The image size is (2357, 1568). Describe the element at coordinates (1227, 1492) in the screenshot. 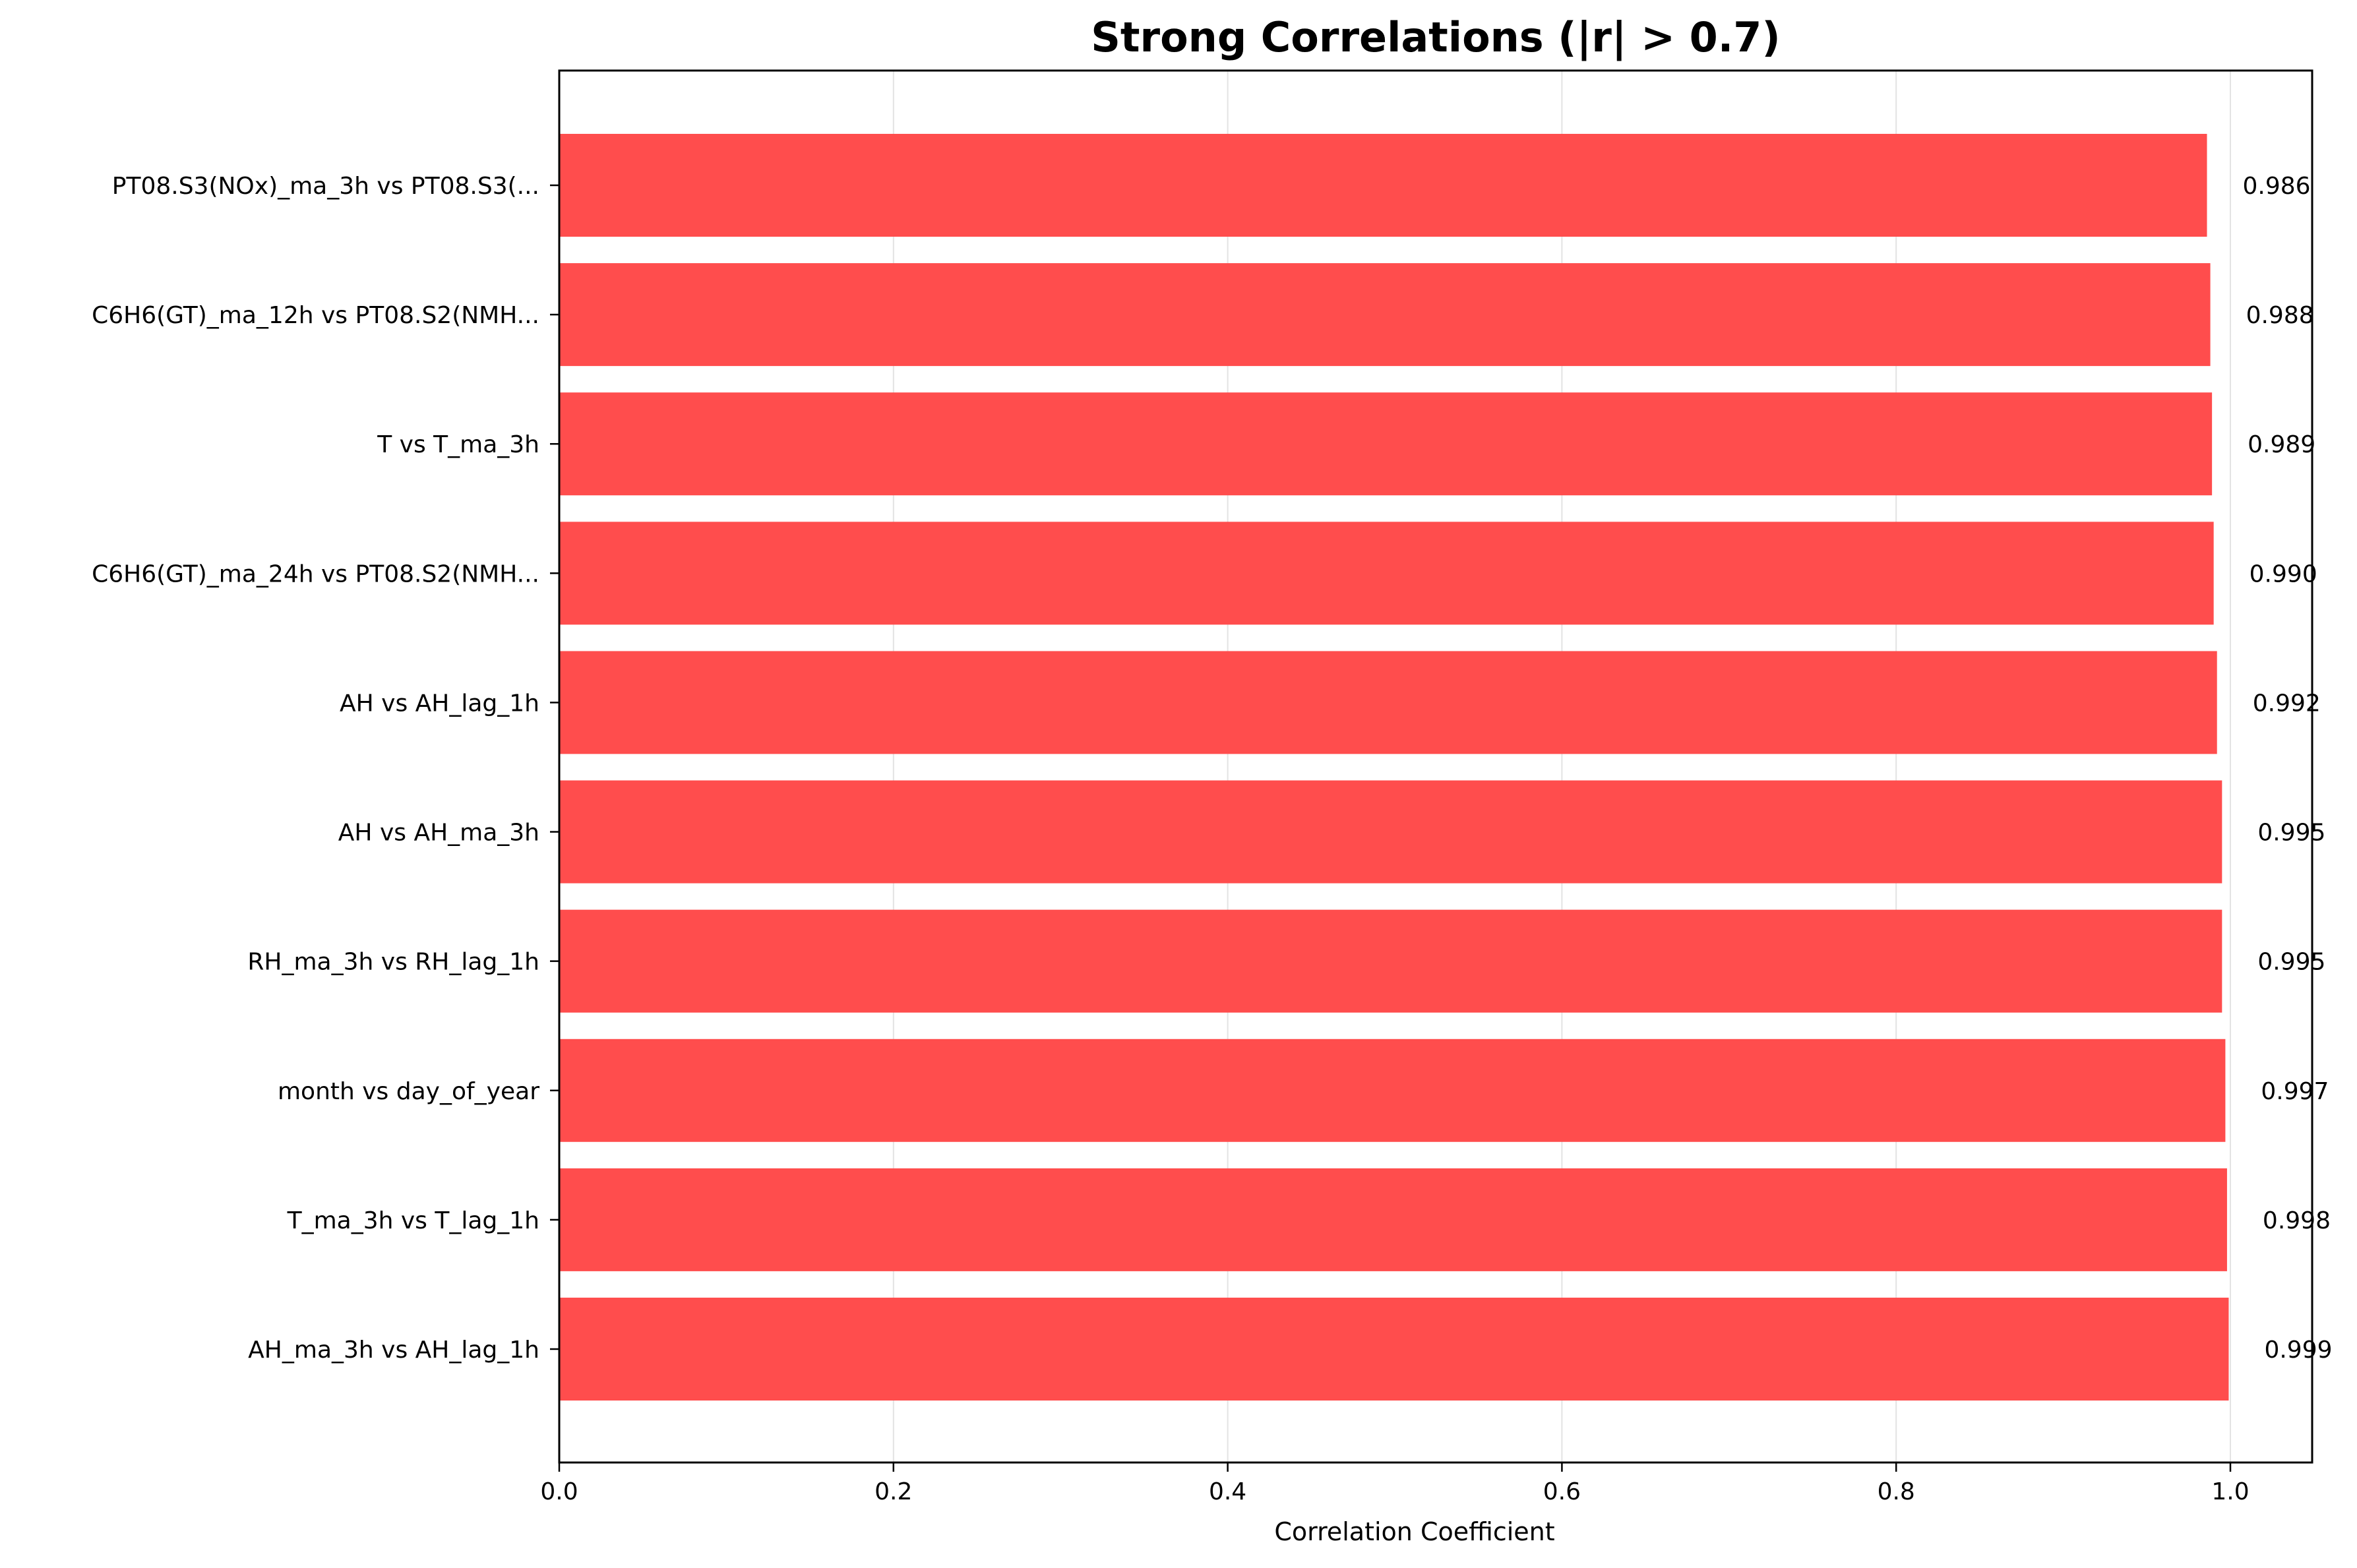

I see `x-tick-label: 0.4` at that location.